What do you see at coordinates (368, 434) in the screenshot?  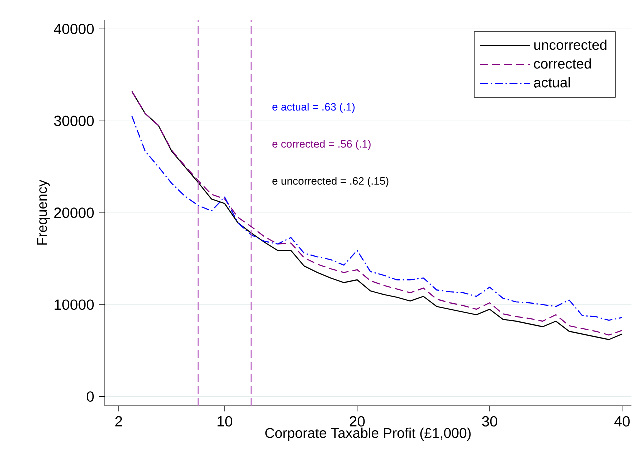 I see `x-axis-title: Corporate Taxable Profit (£1,000)` at bounding box center [368, 434].